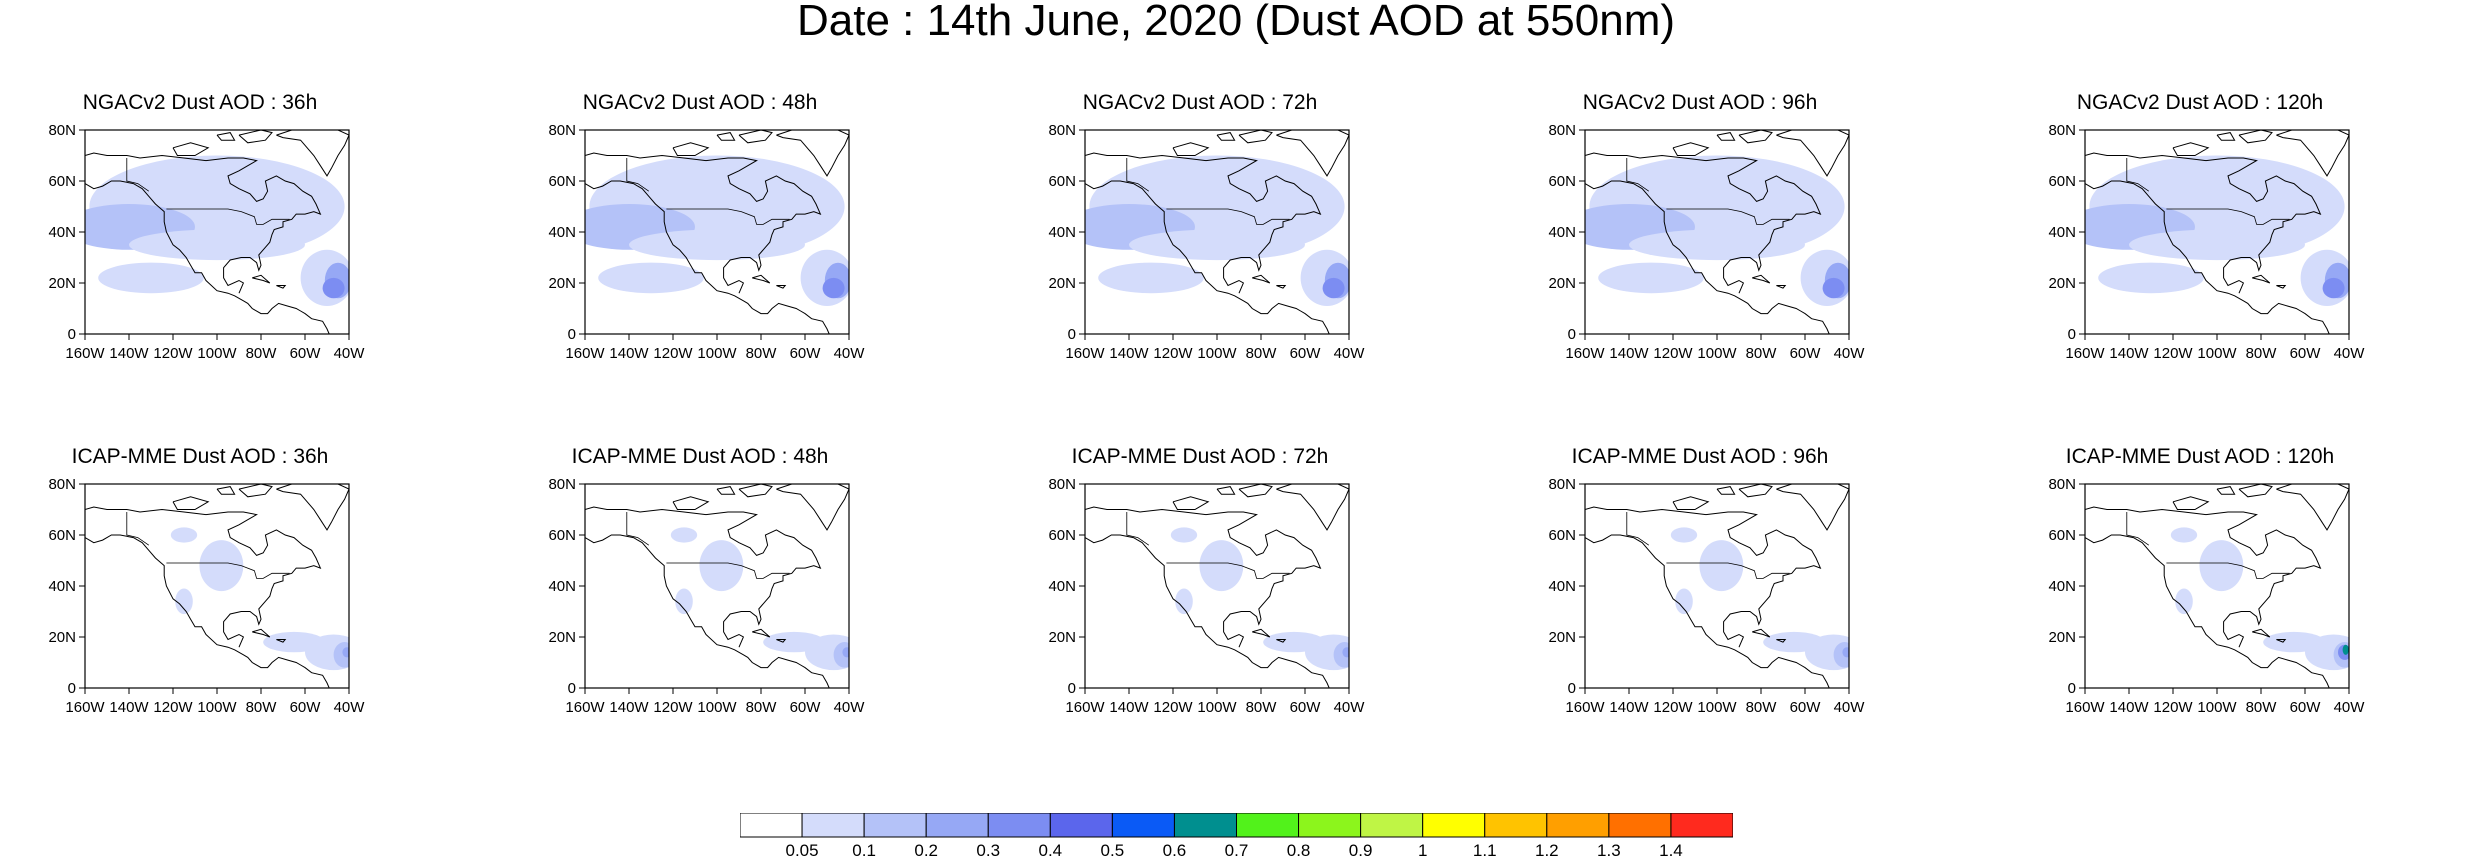  Describe the element at coordinates (1113, 849) in the screenshot. I see `colorbar-label: 0.5` at that location.